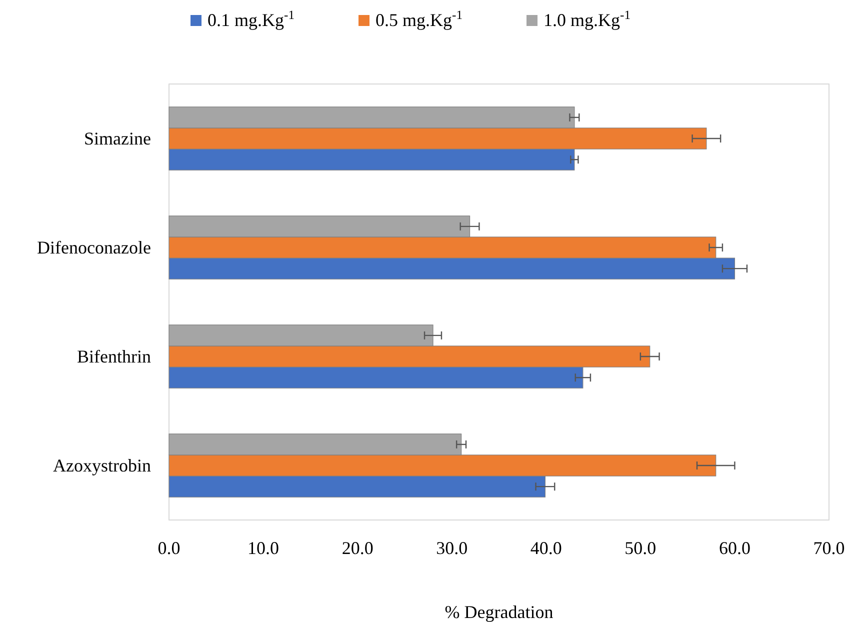 This screenshot has width=845, height=622. What do you see at coordinates (587, 19) in the screenshot?
I see `legend-label: 1.0 mg.Kg$^{-1}$` at bounding box center [587, 19].